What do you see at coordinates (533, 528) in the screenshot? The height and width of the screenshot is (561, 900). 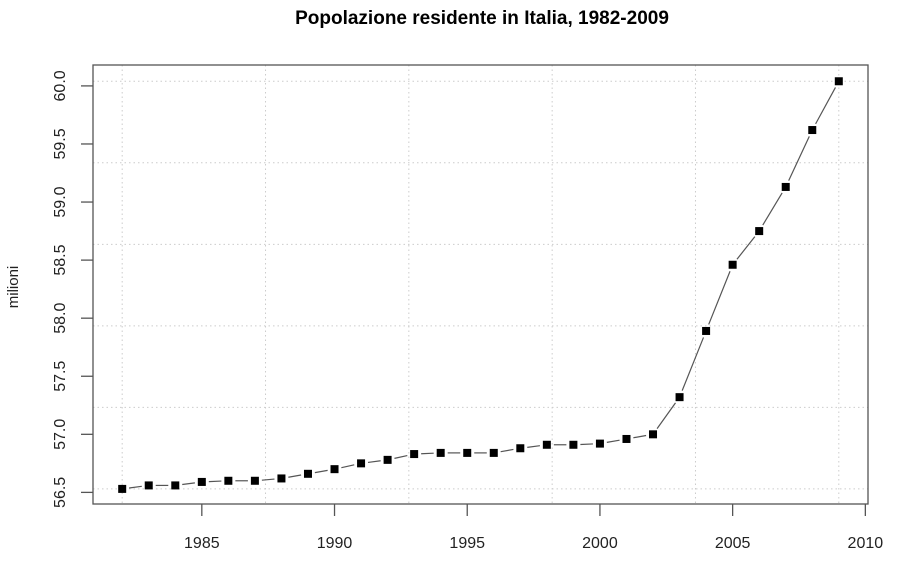 I see `x-axis: 1985 1990 1995 2000 2005 2010` at bounding box center [533, 528].